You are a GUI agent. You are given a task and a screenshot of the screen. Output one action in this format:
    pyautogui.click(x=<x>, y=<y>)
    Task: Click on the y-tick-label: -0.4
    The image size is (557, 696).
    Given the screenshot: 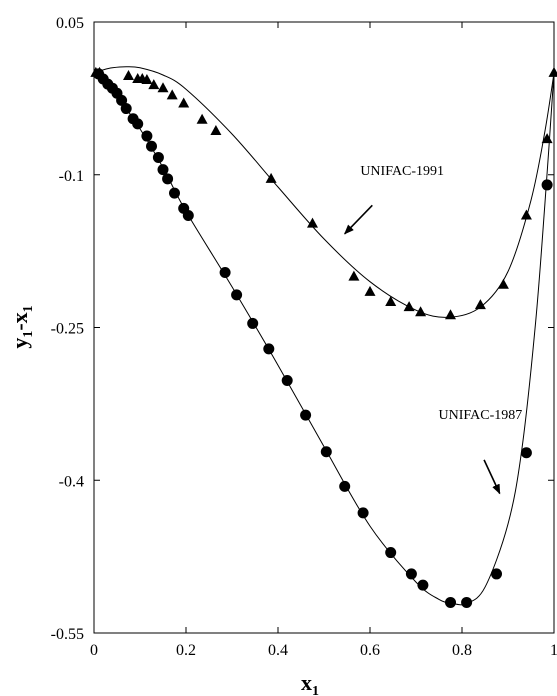 What is the action you would take?
    pyautogui.click(x=71, y=481)
    